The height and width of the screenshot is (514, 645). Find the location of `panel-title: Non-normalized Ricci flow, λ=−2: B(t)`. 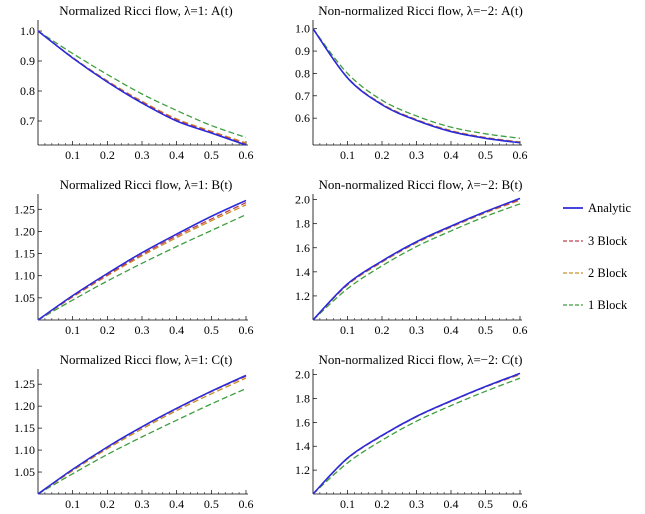

panel-title: Non-normalized Ricci flow, λ=−2: B(t) is located at coordinates (421, 184).